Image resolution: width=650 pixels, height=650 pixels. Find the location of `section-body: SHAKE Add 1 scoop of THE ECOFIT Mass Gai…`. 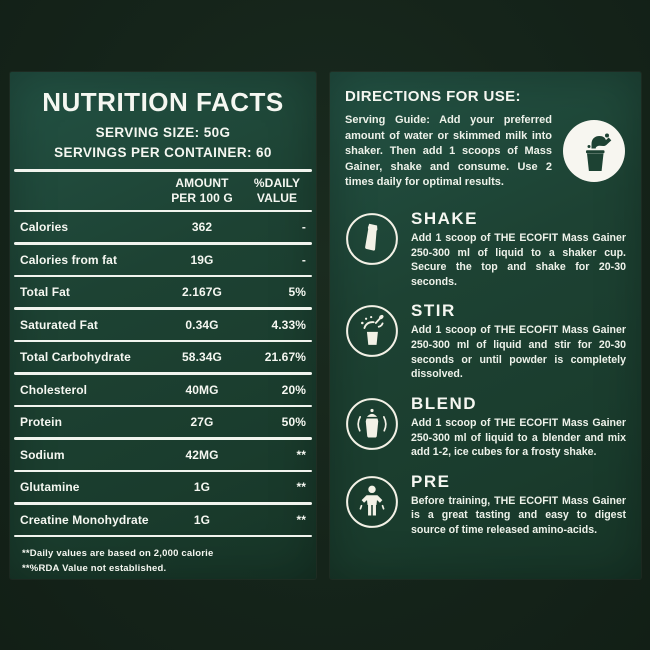

section-body: SHAKE Add 1 scoop of THE ECOFIT Mass Gai… is located at coordinates (518, 249).